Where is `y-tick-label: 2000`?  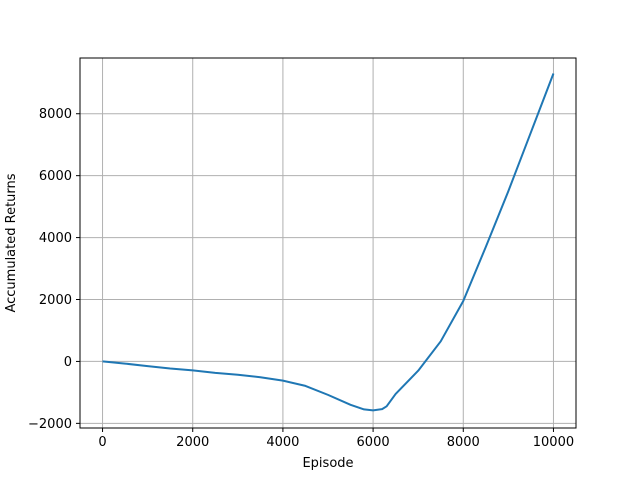 y-tick-label: 2000 is located at coordinates (55, 300).